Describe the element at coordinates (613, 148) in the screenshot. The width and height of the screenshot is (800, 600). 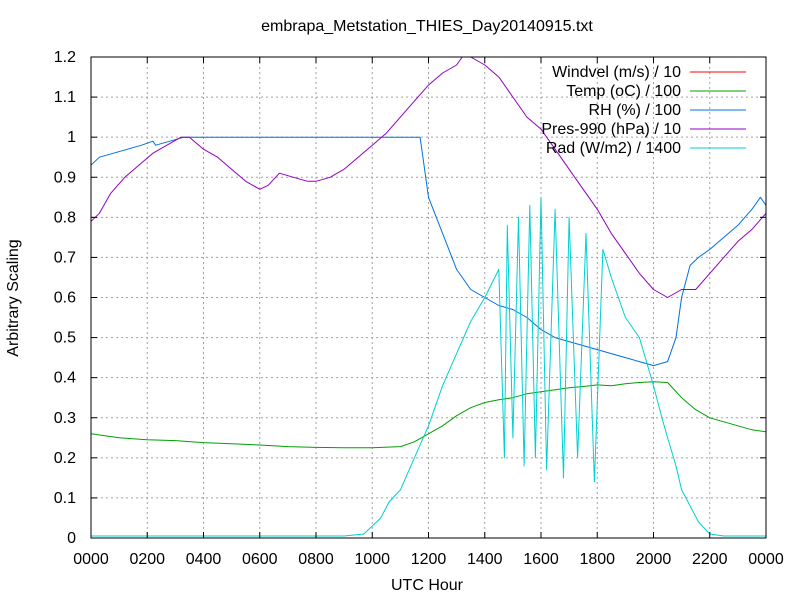
I see `legend-label: Rad (W/m2) / 1400` at that location.